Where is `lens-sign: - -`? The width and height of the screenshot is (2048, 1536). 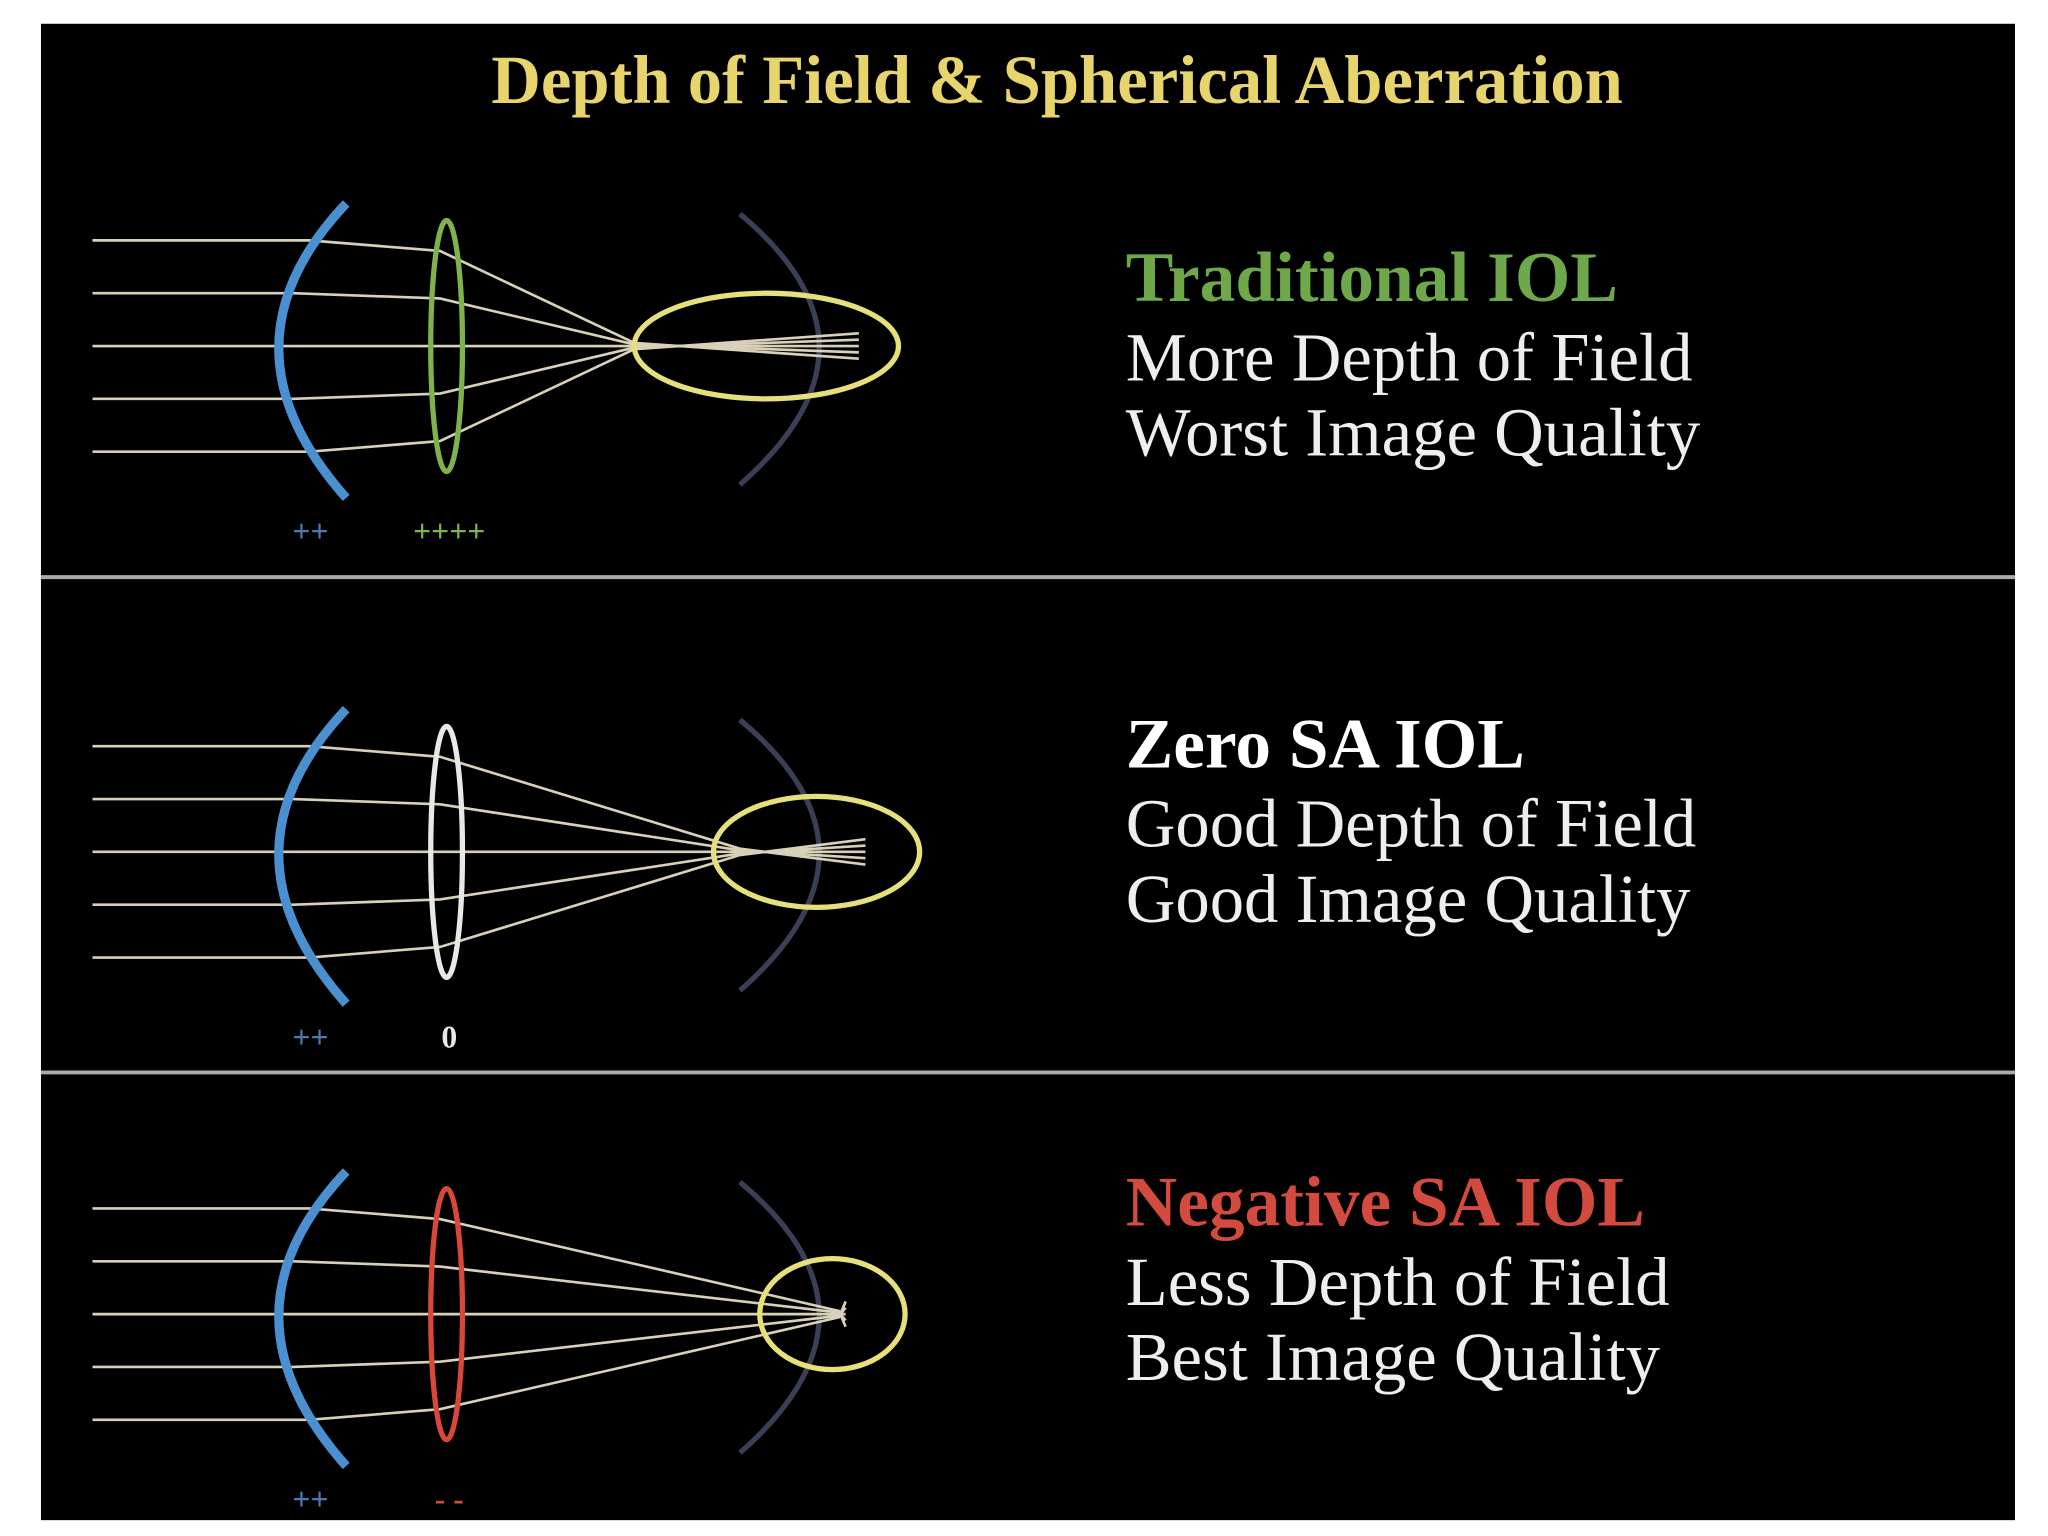 lens-sign: - - is located at coordinates (449, 1499).